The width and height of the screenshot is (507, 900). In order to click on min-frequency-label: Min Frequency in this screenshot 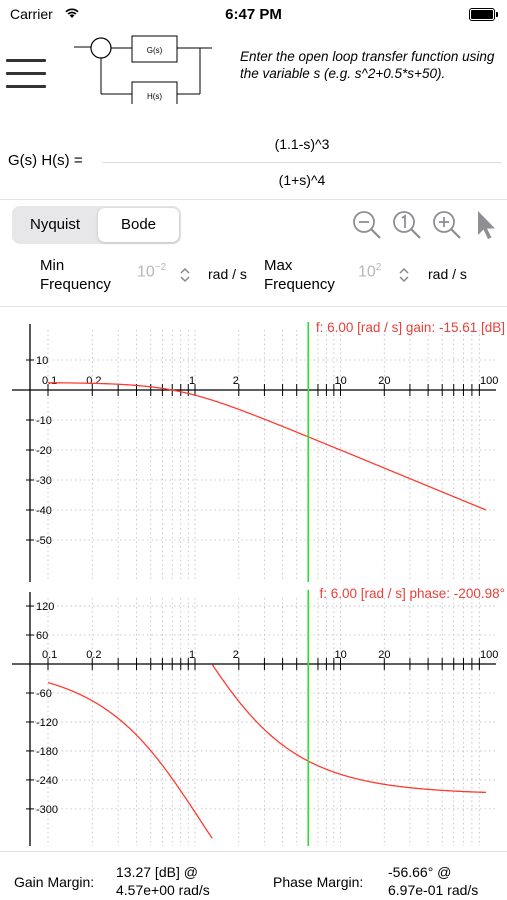, I will do `click(75, 275)`.